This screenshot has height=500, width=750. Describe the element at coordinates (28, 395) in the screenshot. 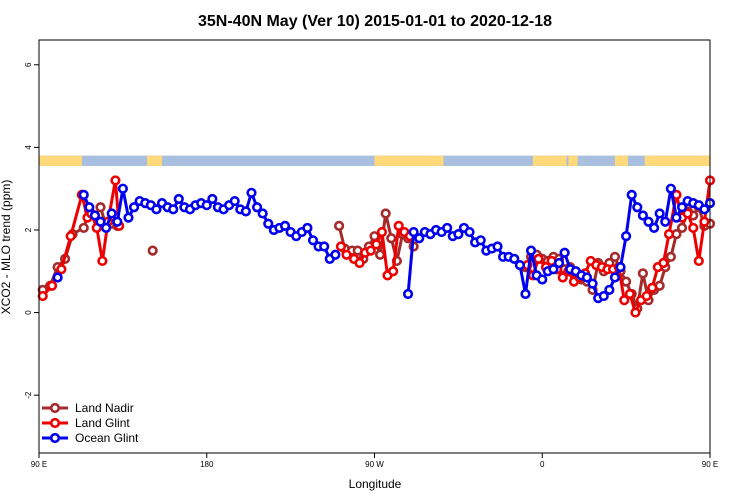

I see `y-tick-label-0: -2` at that location.